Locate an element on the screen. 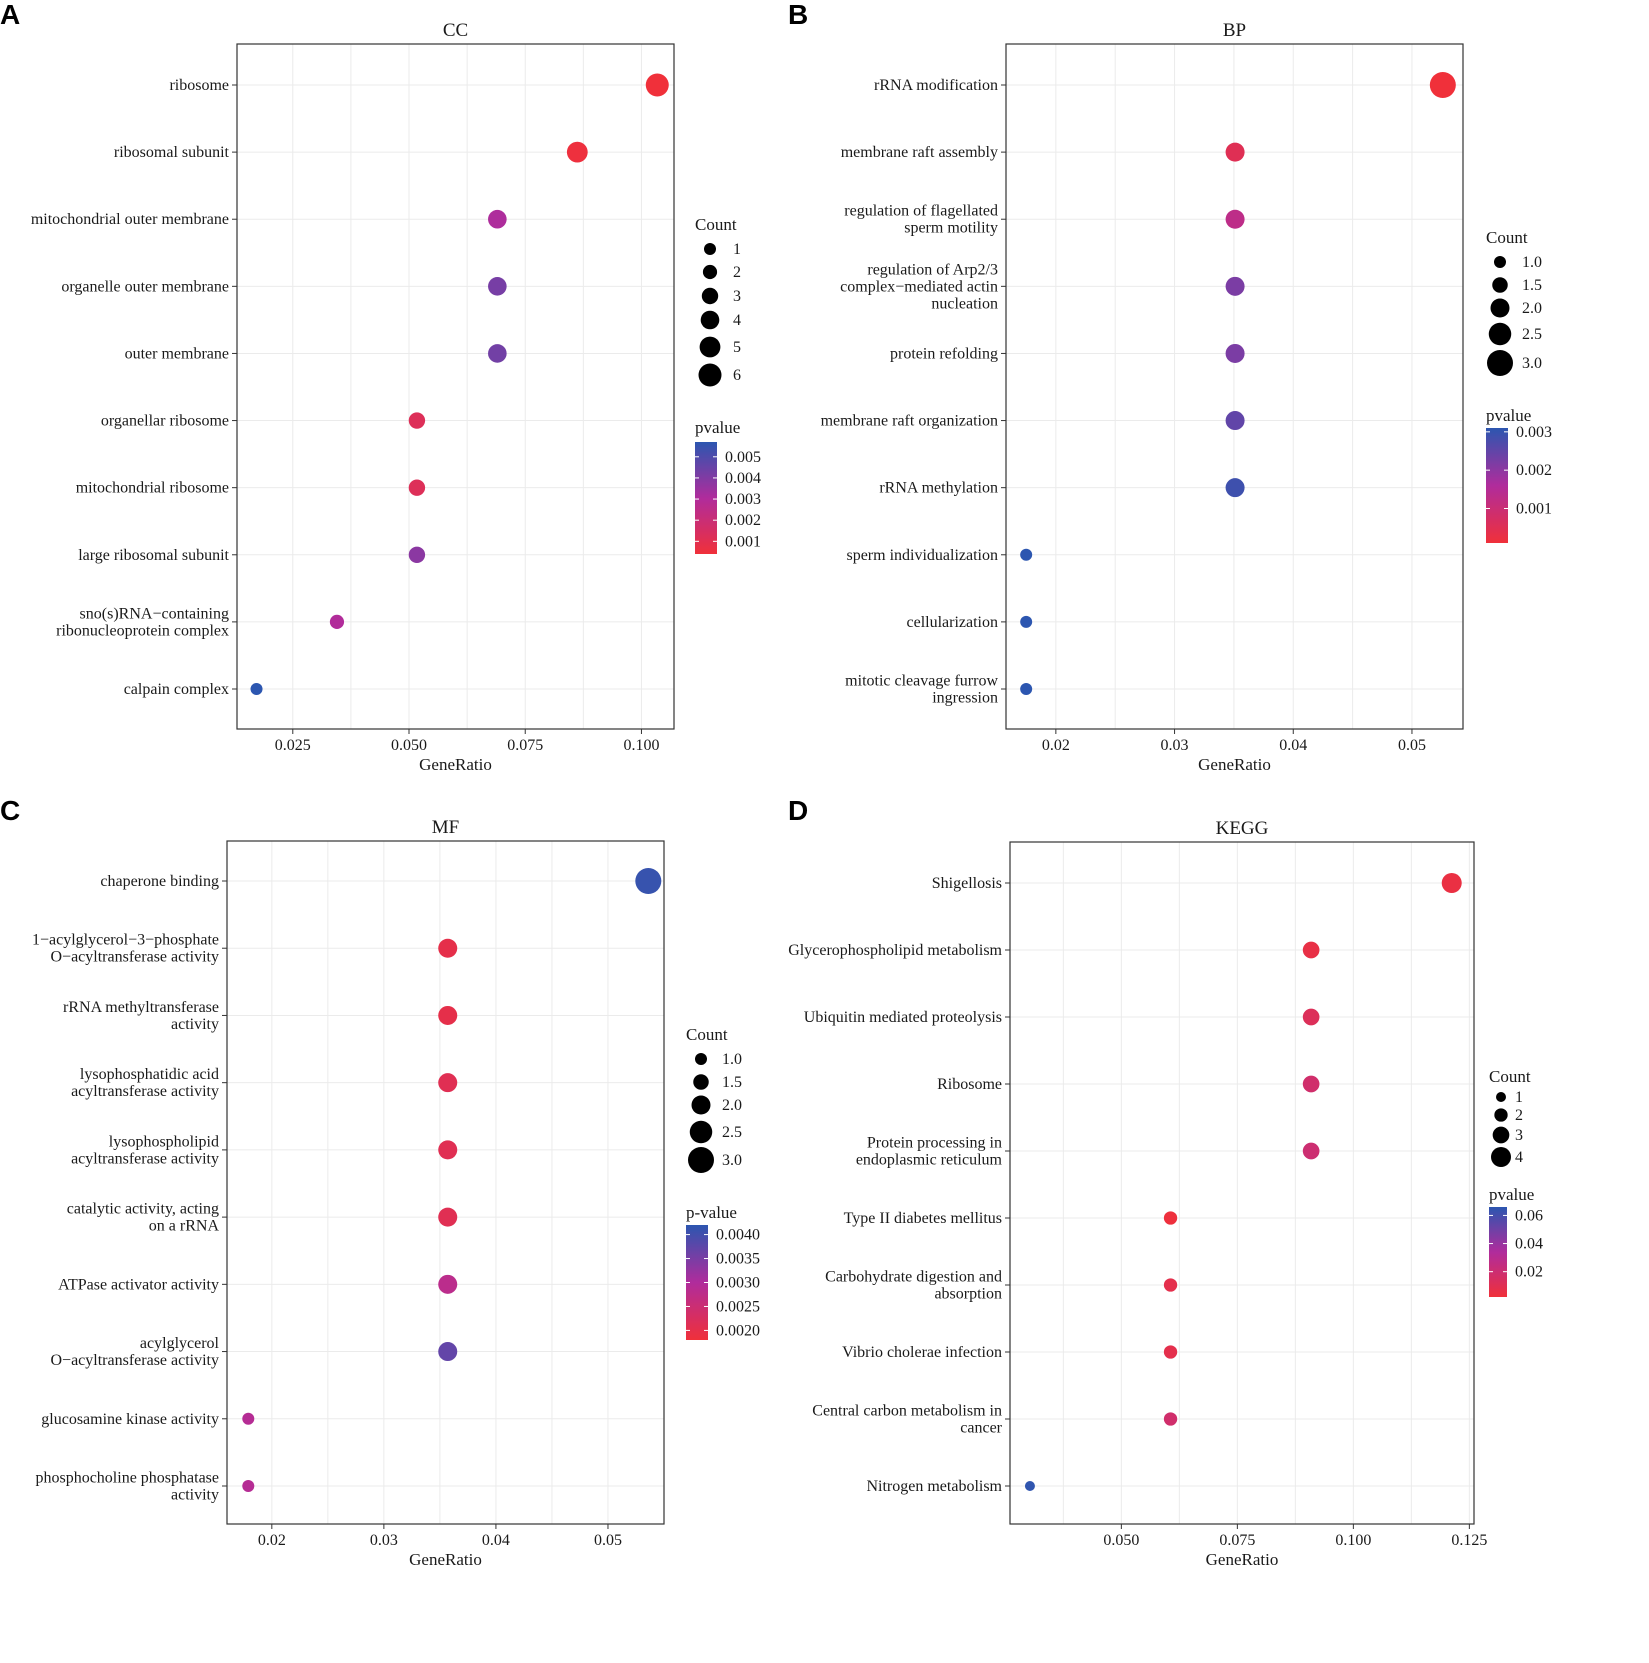 The width and height of the screenshot is (1649, 1663). pvalue-legend-label: 0.005 is located at coordinates (743, 457).